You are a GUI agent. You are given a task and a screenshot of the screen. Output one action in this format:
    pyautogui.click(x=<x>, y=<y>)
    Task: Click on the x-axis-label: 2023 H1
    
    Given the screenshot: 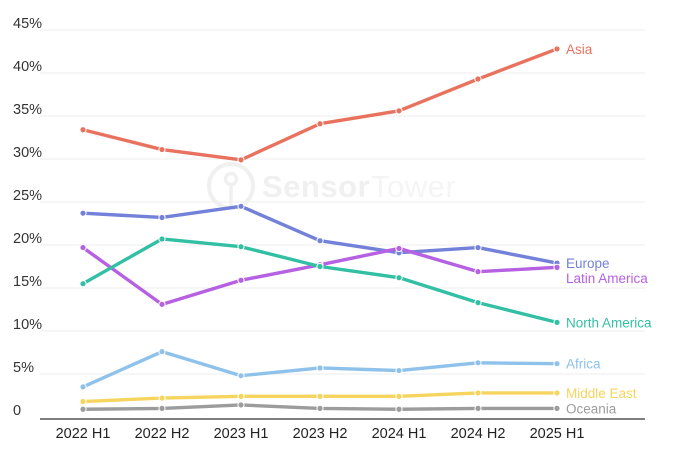 What is the action you would take?
    pyautogui.click(x=241, y=434)
    